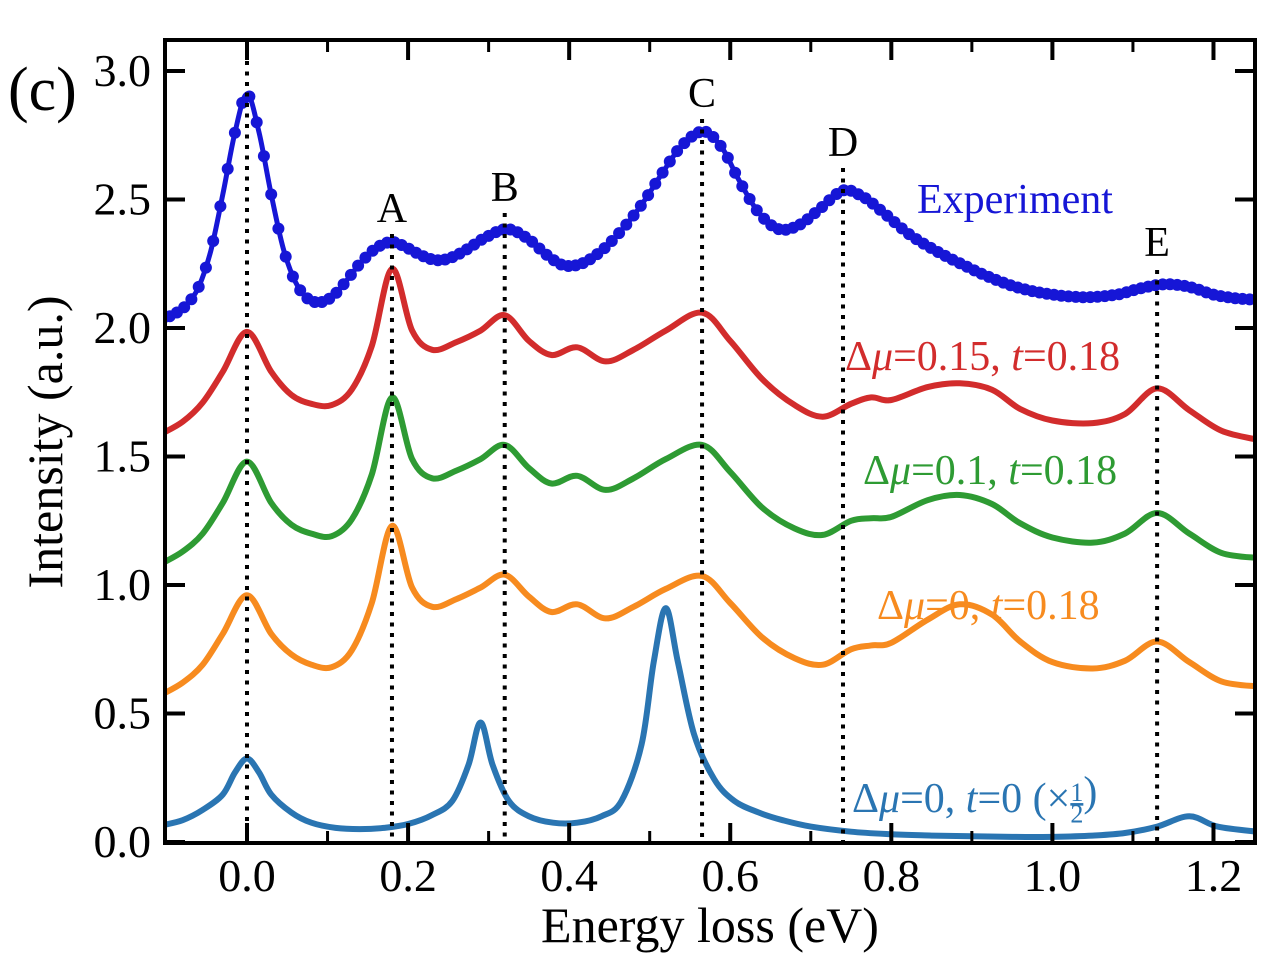 Image resolution: width=1280 pixels, height=960 pixels. What do you see at coordinates (1053, 875) in the screenshot?
I see `x-tick-label: 1.0` at bounding box center [1053, 875].